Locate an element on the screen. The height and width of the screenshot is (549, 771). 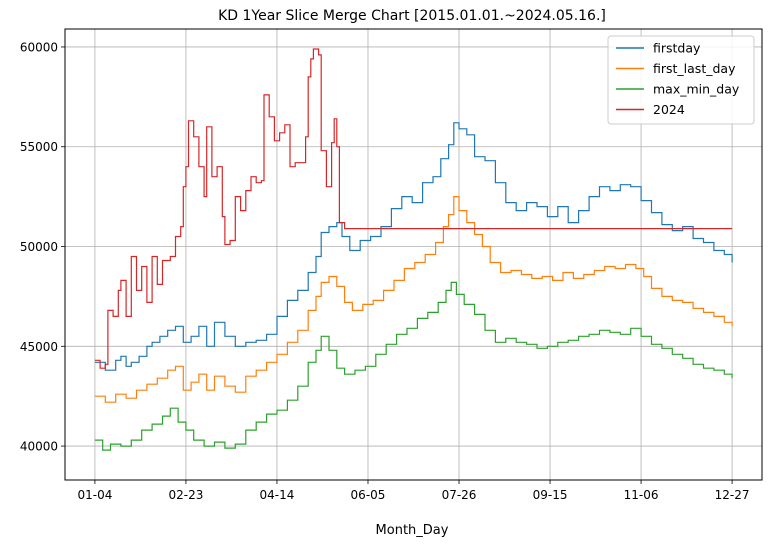
y-tick-label: 60000 is located at coordinates (39, 47).